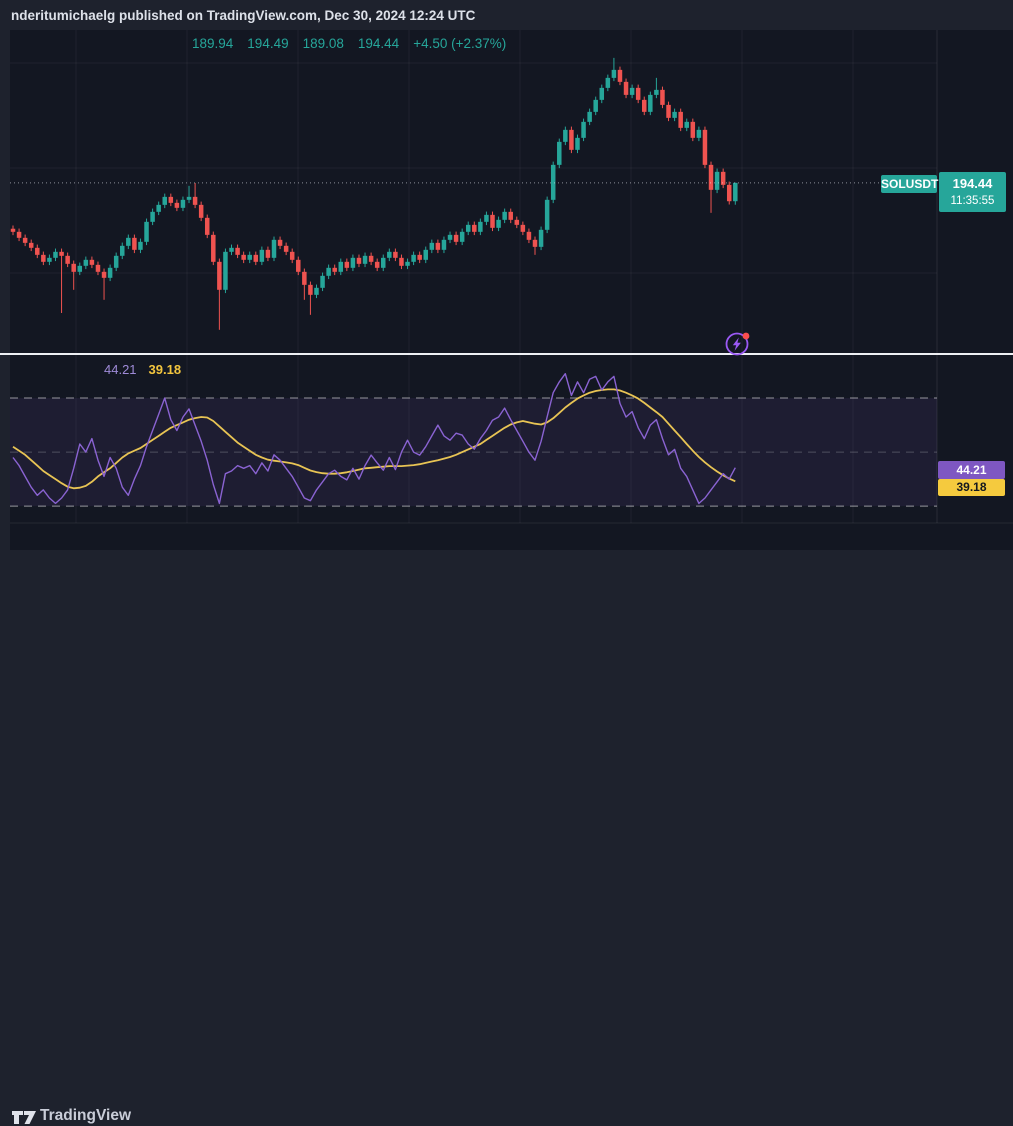 This screenshot has height=1126, width=1013. Describe the element at coordinates (142, 369) in the screenshot. I see `rsi-legend: 44.21 39.18` at that location.